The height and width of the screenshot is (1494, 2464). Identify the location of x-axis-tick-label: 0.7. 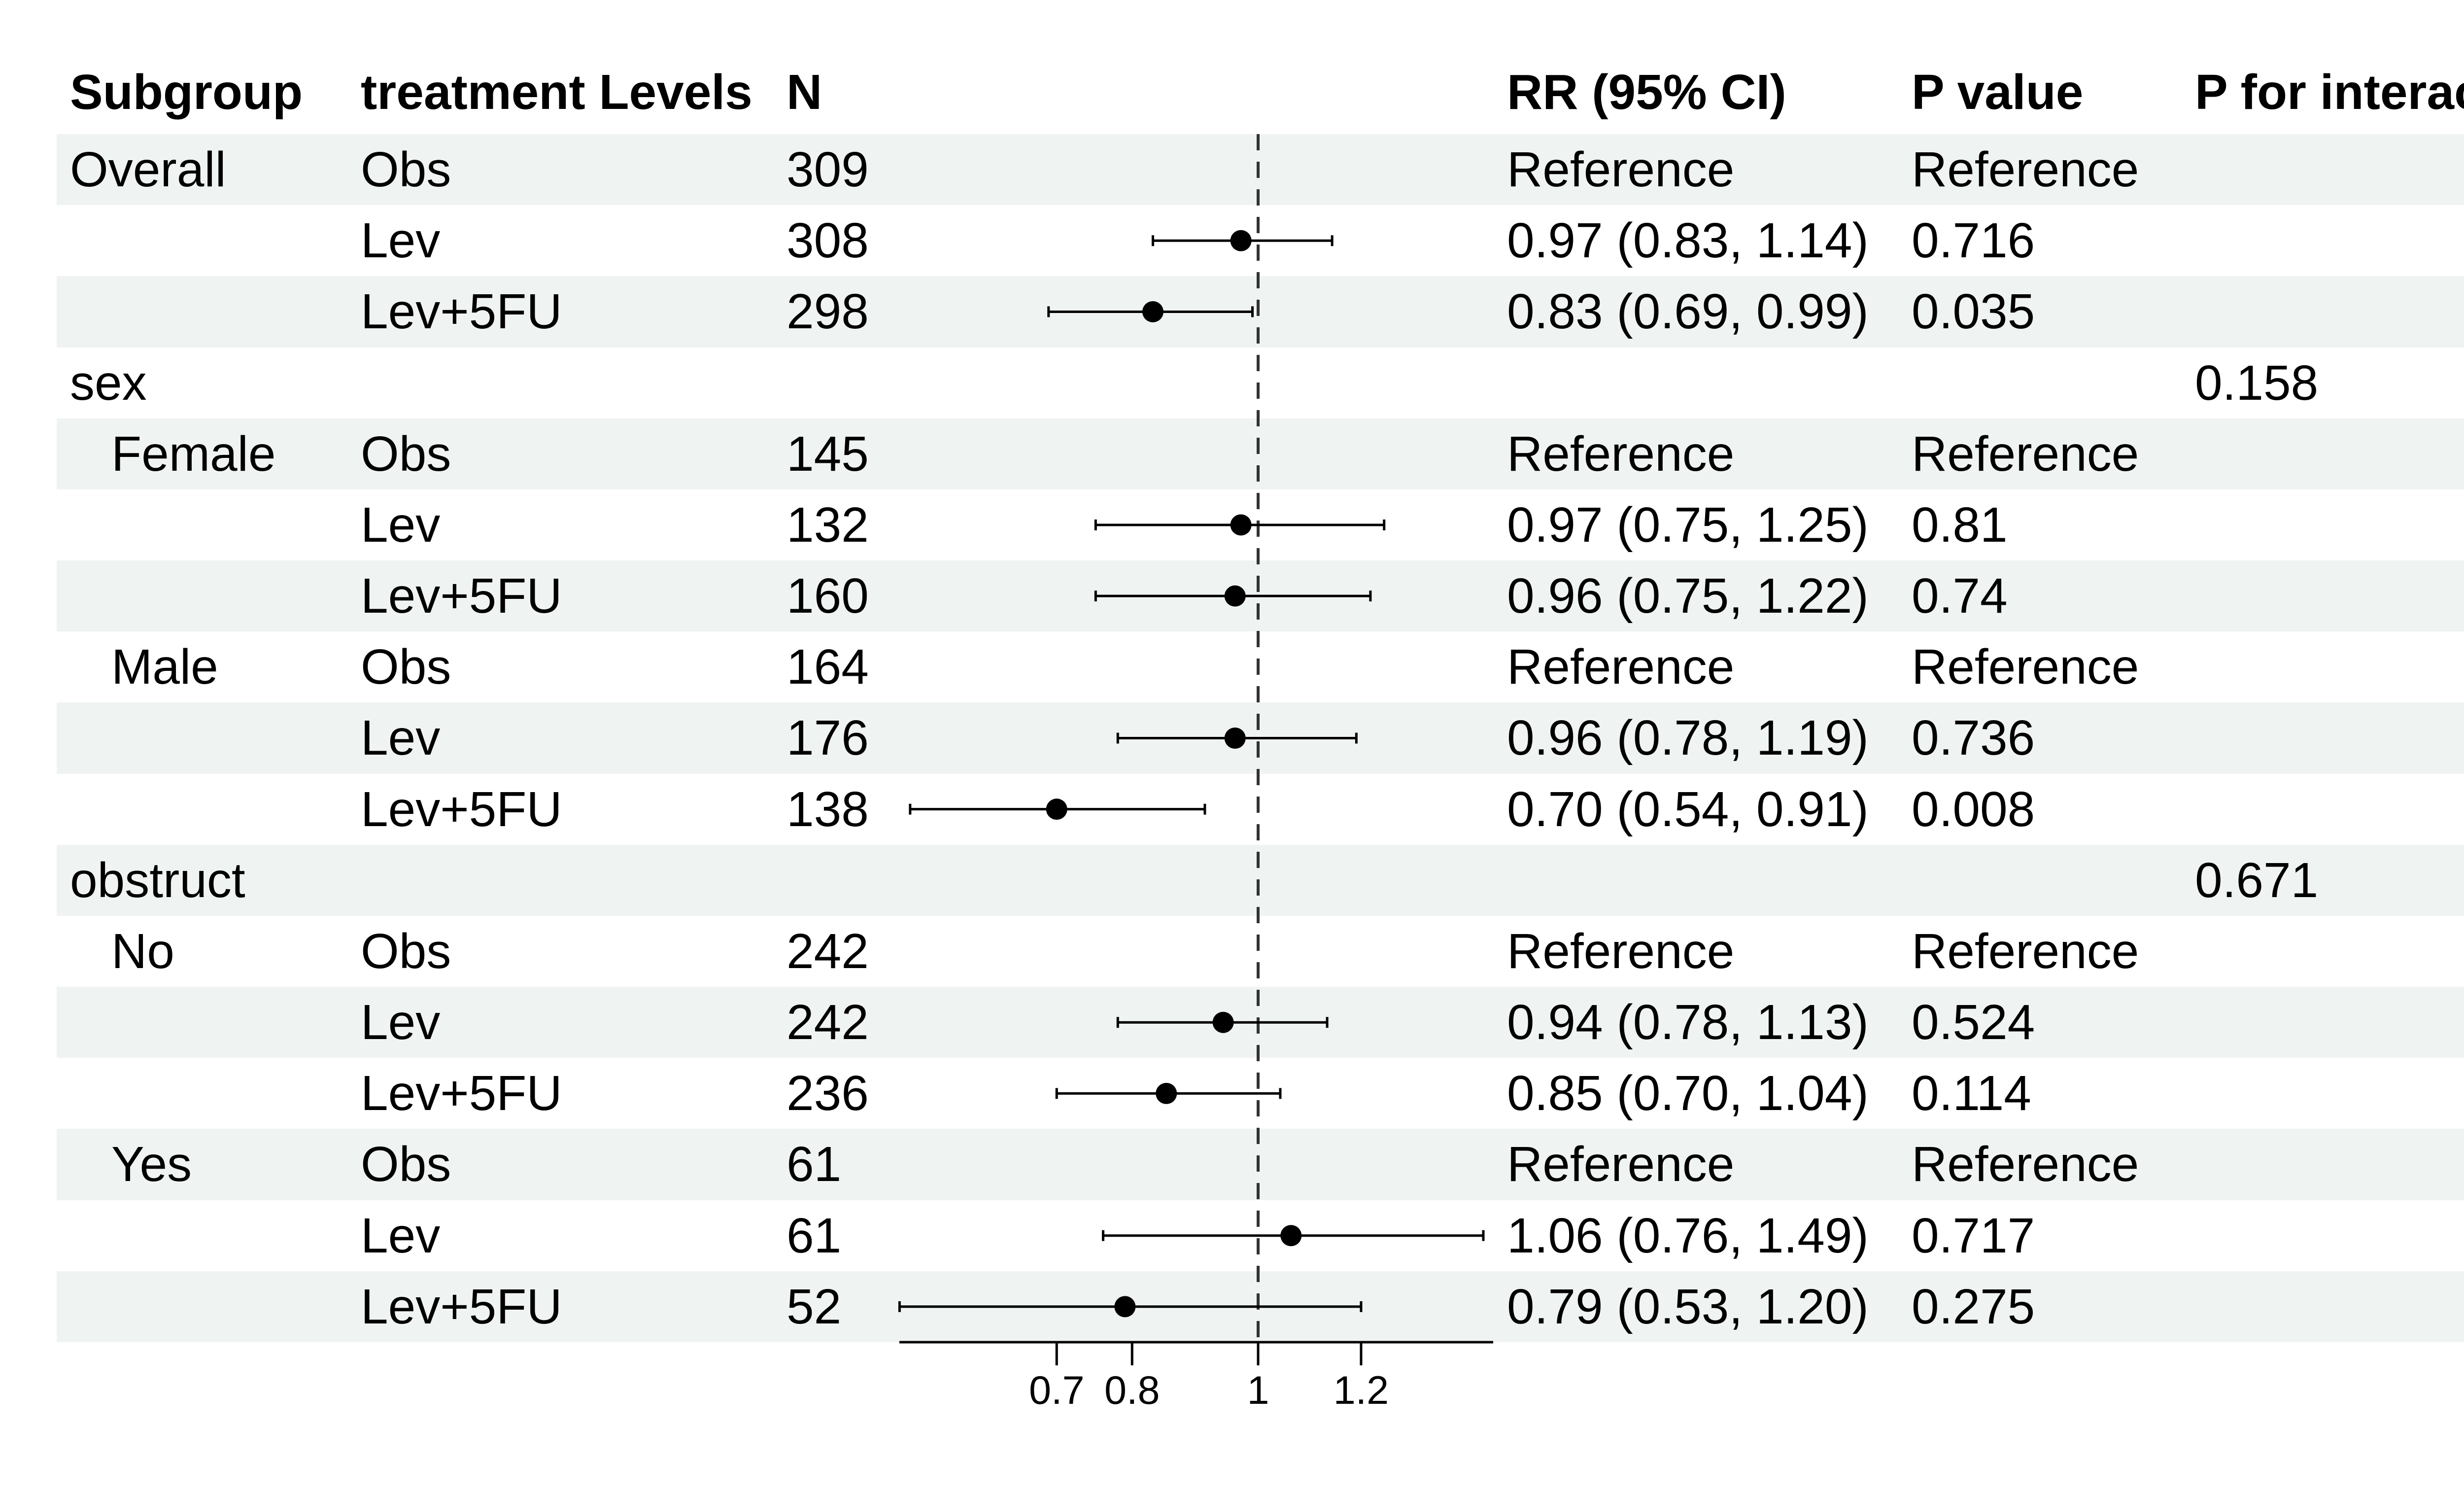
(1057, 1390).